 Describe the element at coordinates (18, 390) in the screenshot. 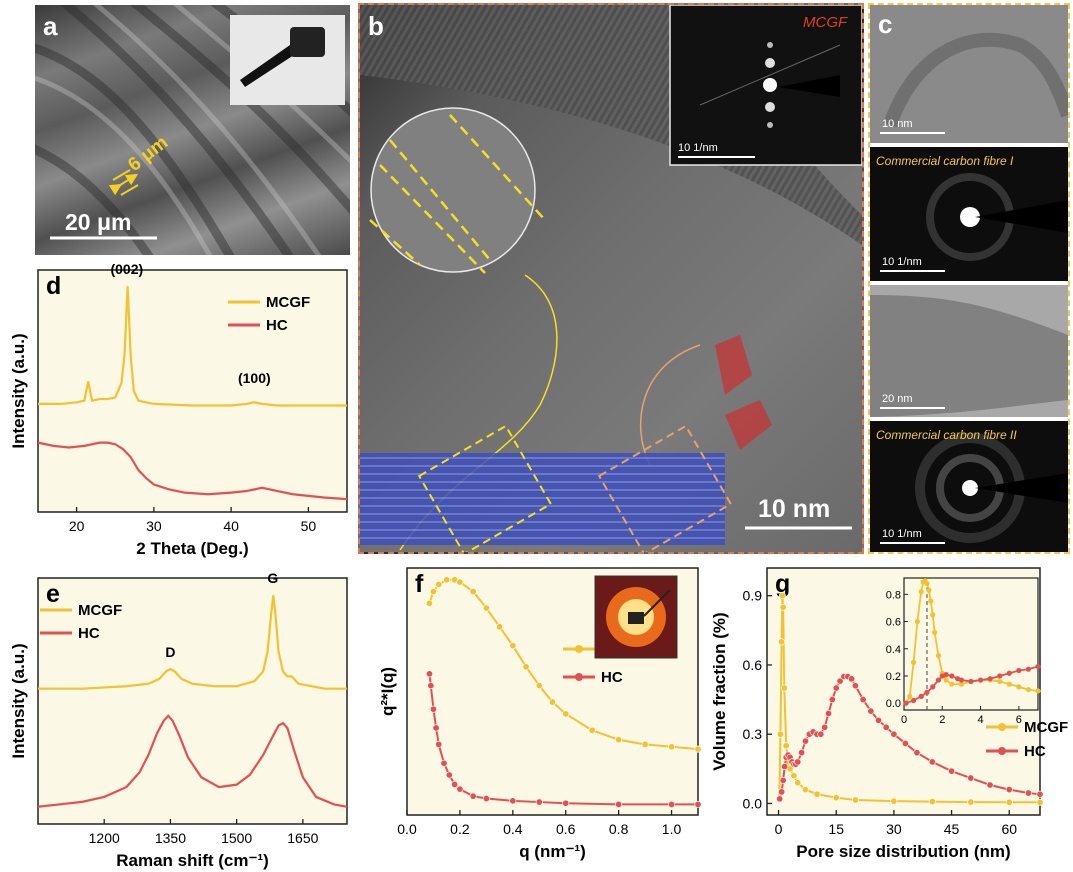

I see `chart-d-ylabel: Intensity (a.u.)` at that location.